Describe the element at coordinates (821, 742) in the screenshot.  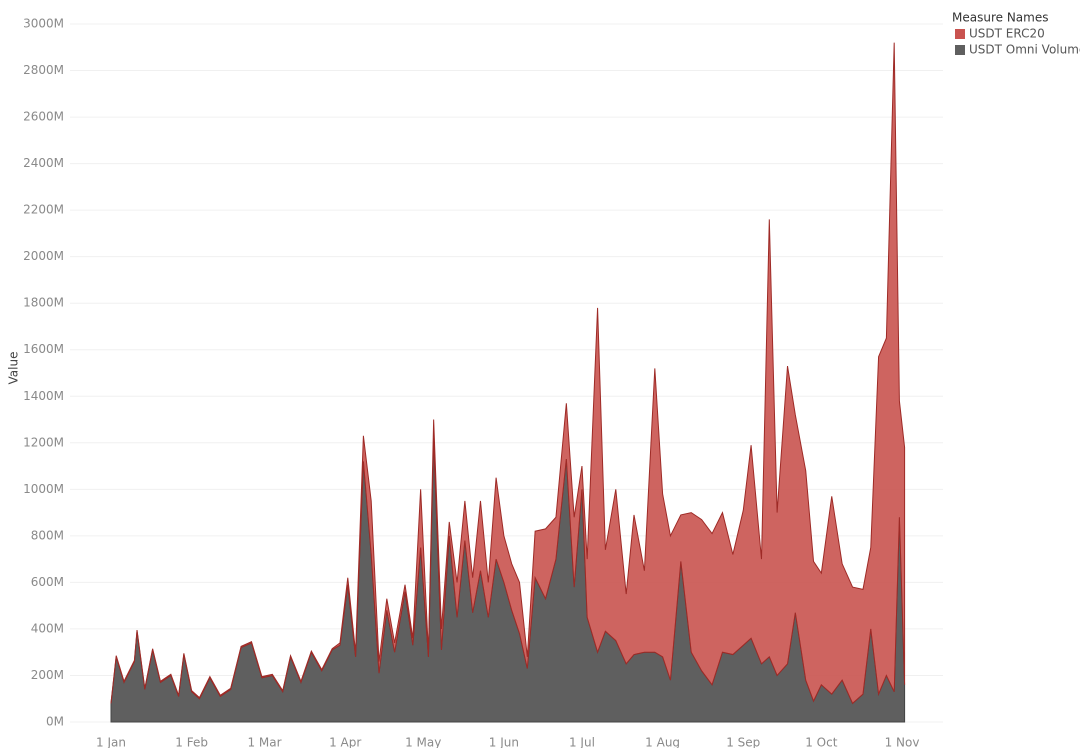
I see `x-tick-label: 1 Oct` at that location.